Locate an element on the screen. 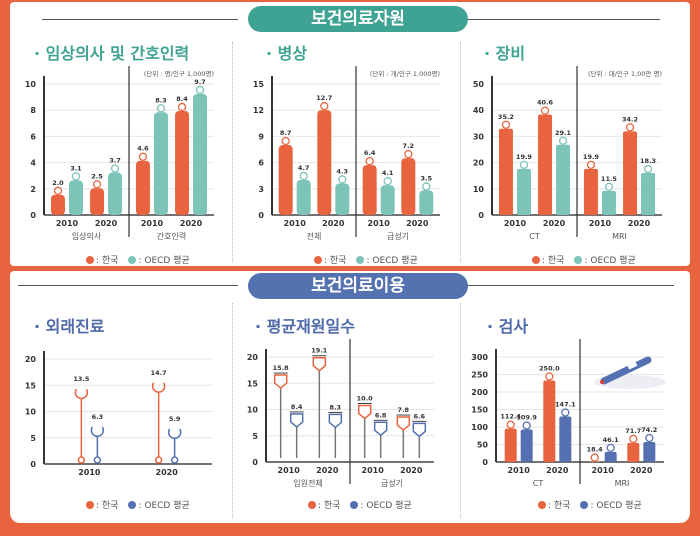  legend: : 한국: OECD 평균 is located at coordinates (595, 504).